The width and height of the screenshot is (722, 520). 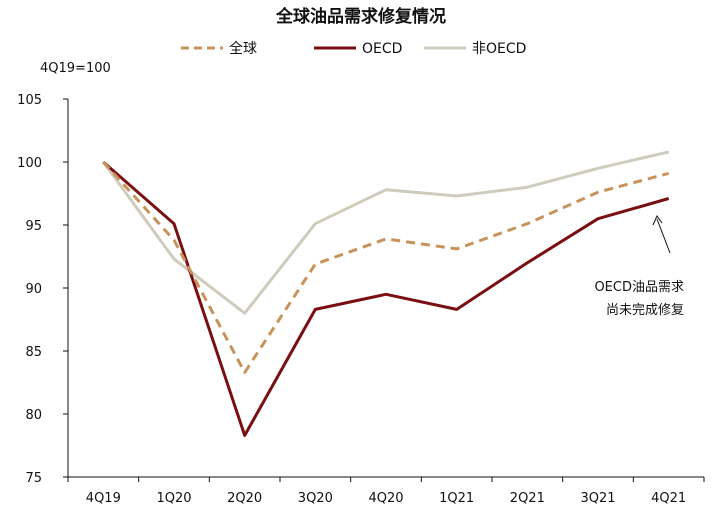 I want to click on y-tick-label: 100, so click(x=29, y=163).